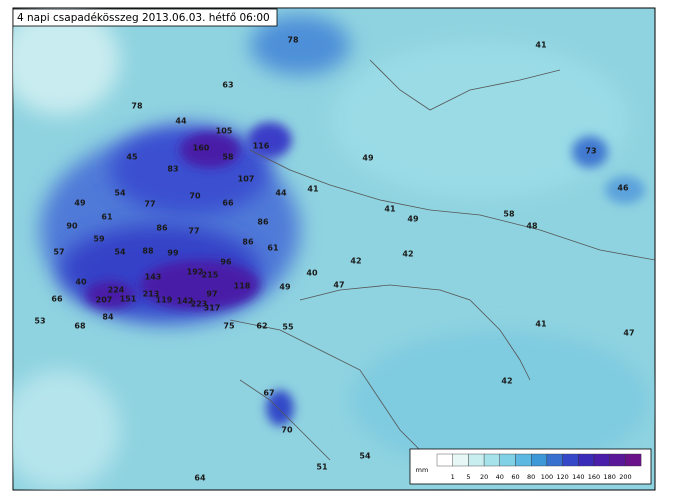 This screenshot has height=502, width=673. Describe the element at coordinates (531, 477) in the screenshot. I see `legend-tick-label: 80` at that location.